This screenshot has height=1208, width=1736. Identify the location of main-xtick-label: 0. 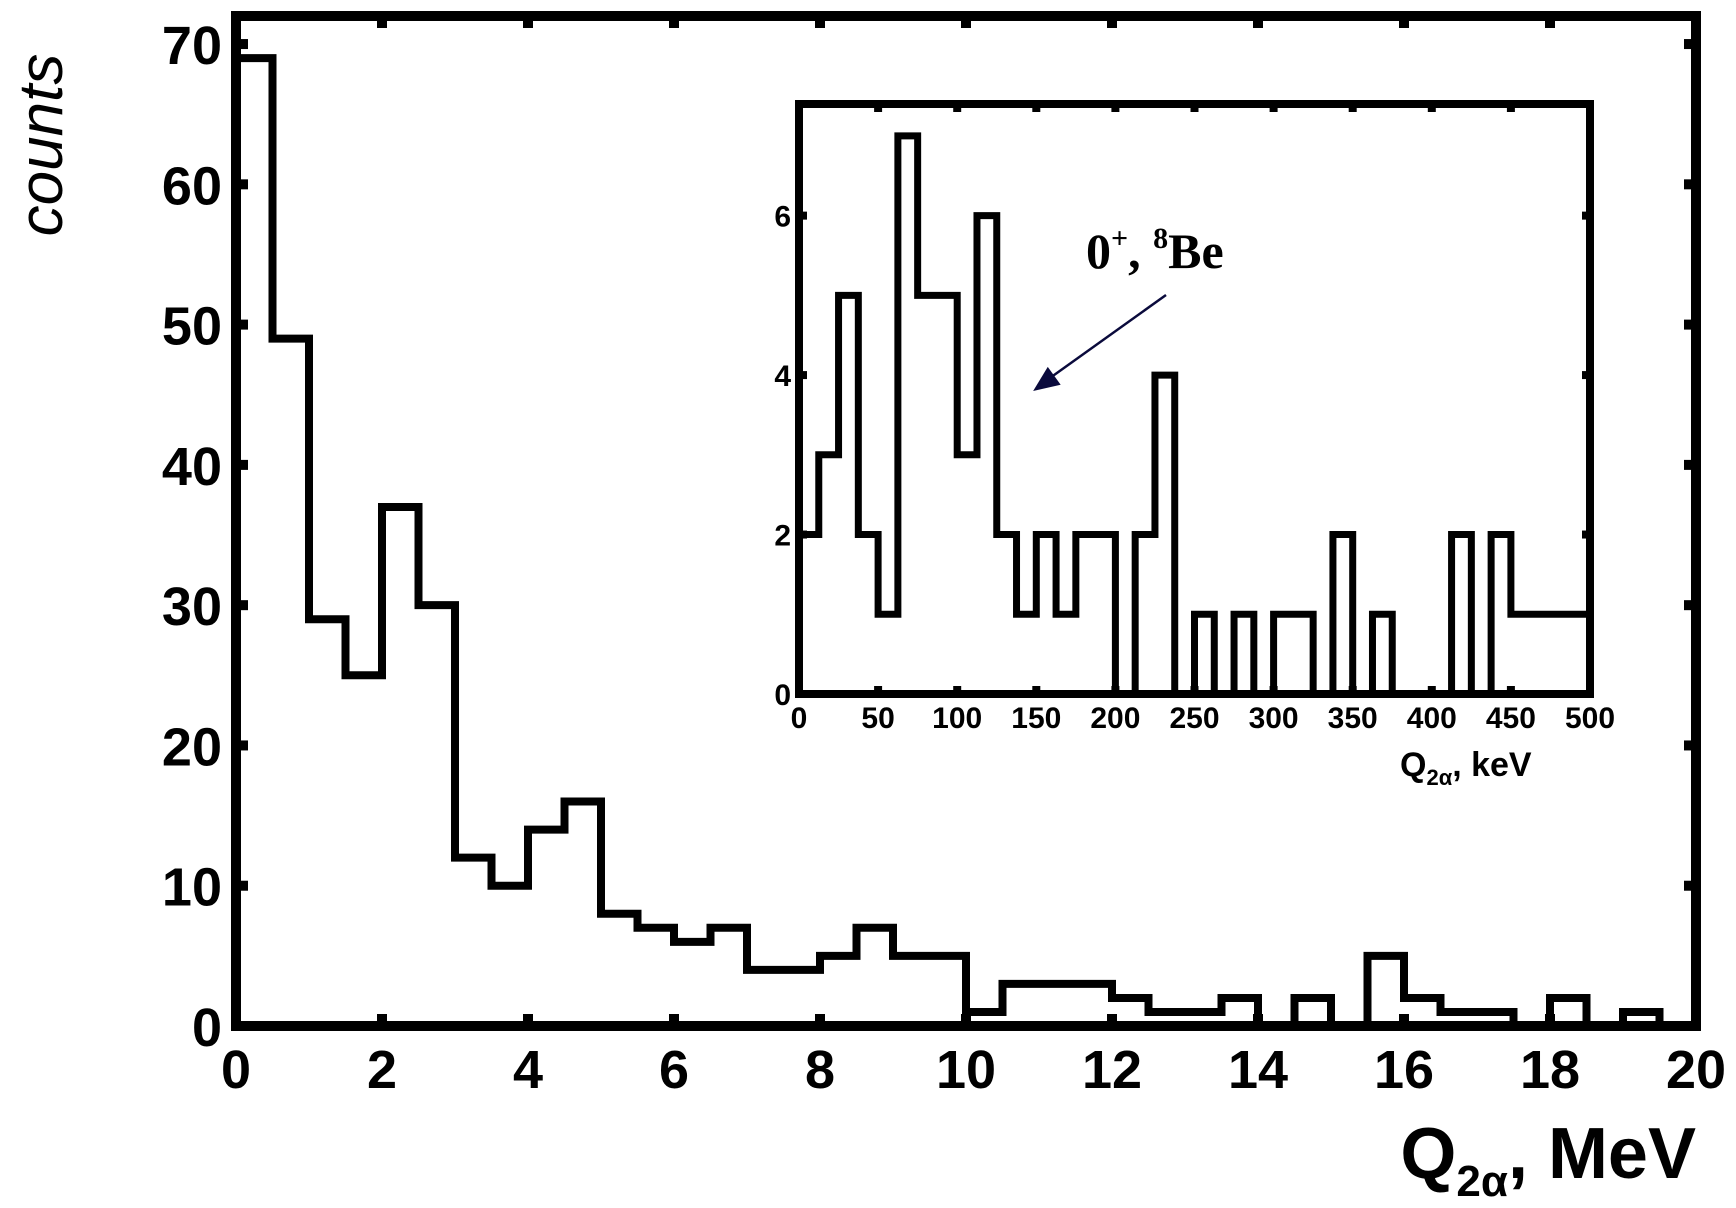
(236, 1070).